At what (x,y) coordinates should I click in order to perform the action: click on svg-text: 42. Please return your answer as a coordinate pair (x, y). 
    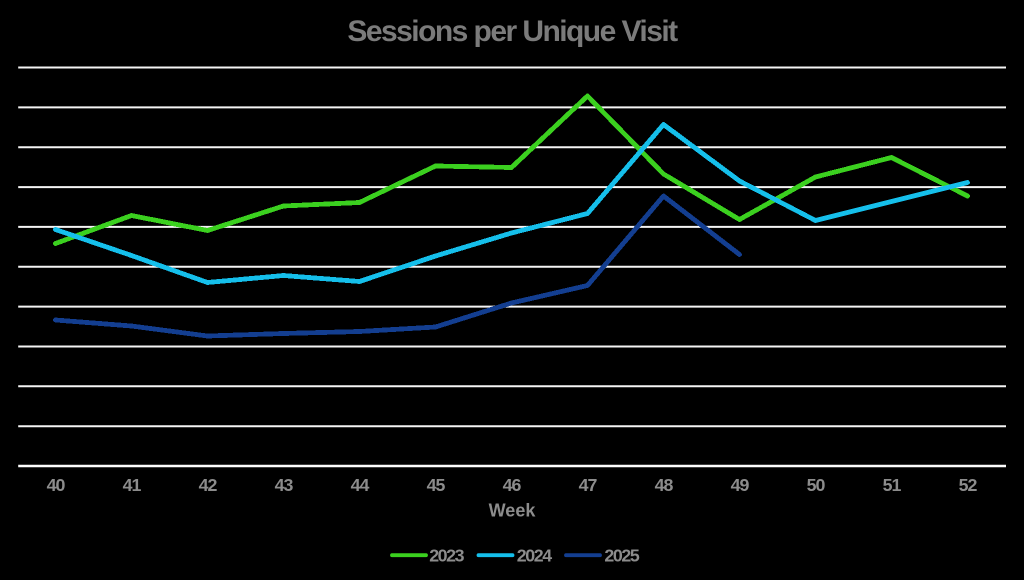
    Looking at the image, I should click on (208, 485).